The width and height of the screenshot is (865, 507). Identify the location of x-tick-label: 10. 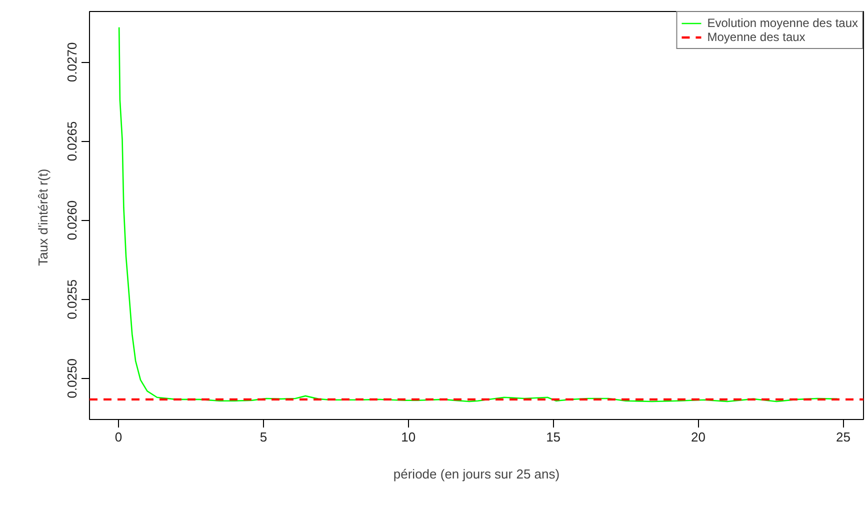
(408, 437).